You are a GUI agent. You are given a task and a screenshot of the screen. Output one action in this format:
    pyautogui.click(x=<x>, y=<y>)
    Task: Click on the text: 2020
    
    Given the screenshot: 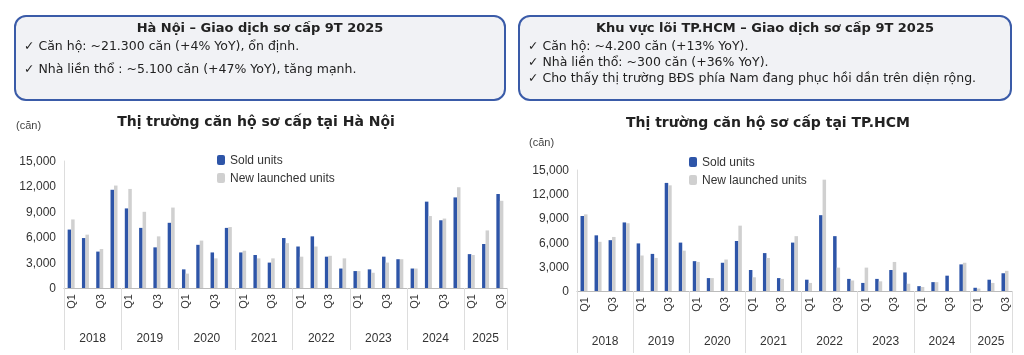 What is the action you would take?
    pyautogui.click(x=717, y=341)
    